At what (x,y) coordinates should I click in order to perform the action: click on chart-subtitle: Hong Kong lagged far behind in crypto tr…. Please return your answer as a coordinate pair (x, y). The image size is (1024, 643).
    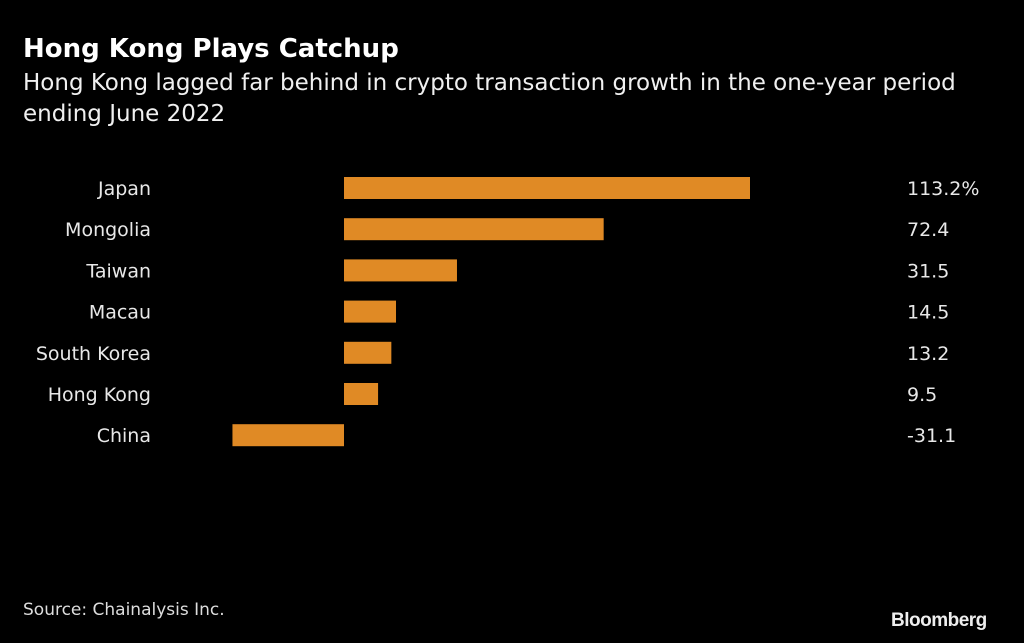
    Looking at the image, I should click on (489, 98).